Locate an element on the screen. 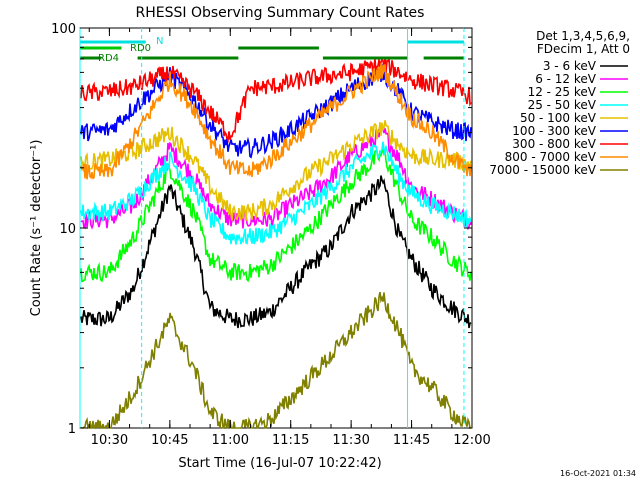 This screenshot has height=480, width=640. series-line-100-300-kev is located at coordinates (276, 111).